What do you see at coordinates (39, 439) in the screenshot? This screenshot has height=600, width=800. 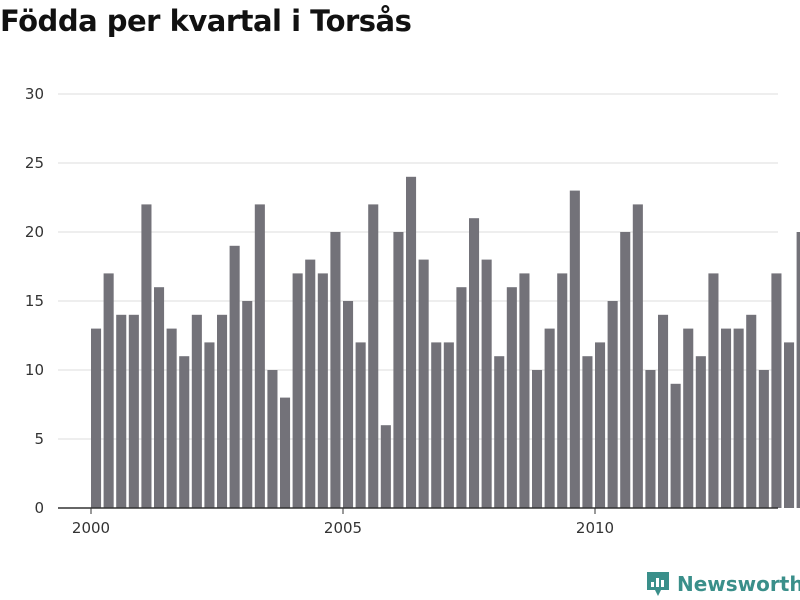 I see `y-tick-label: 5` at bounding box center [39, 439].